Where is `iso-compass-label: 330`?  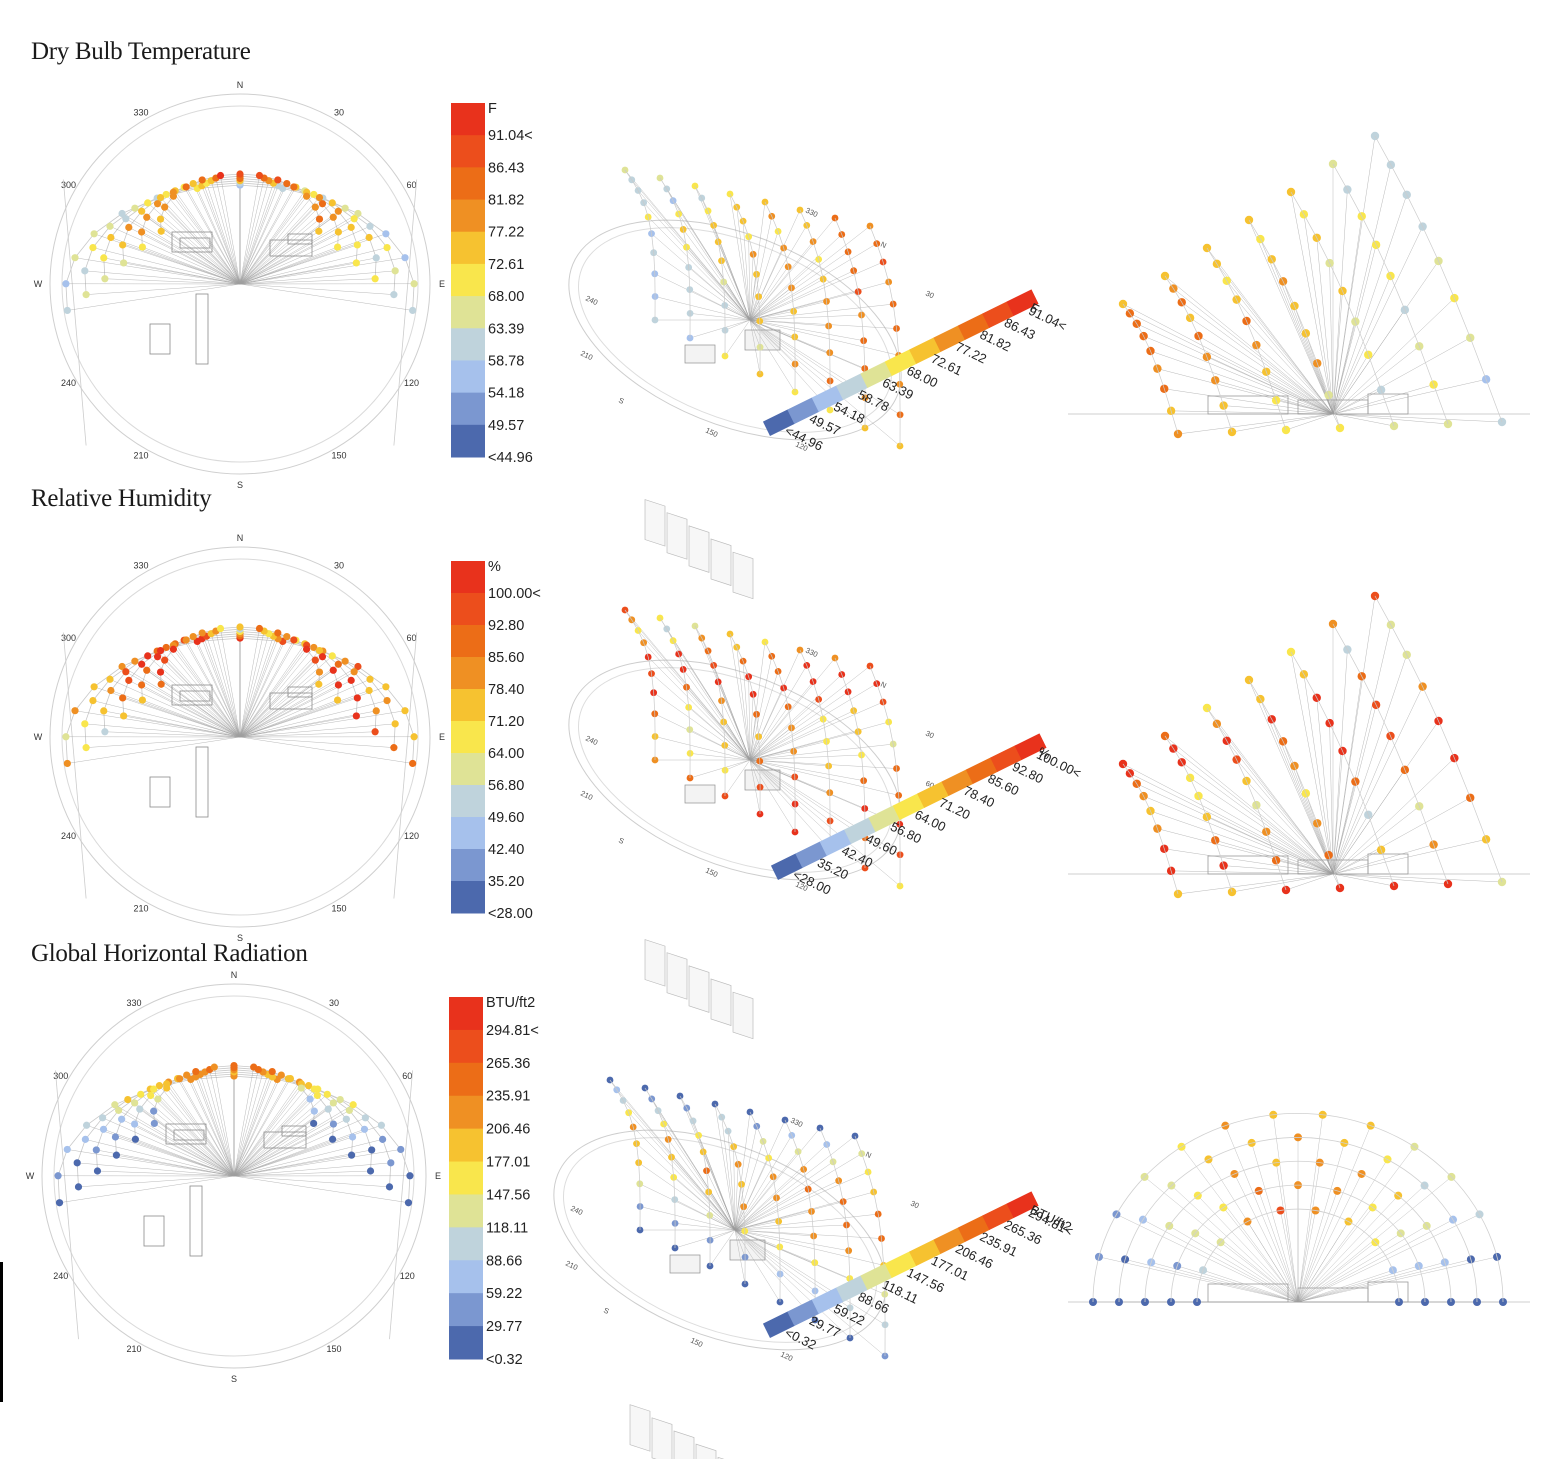
iso-compass-label: 330 is located at coordinates (811, 212).